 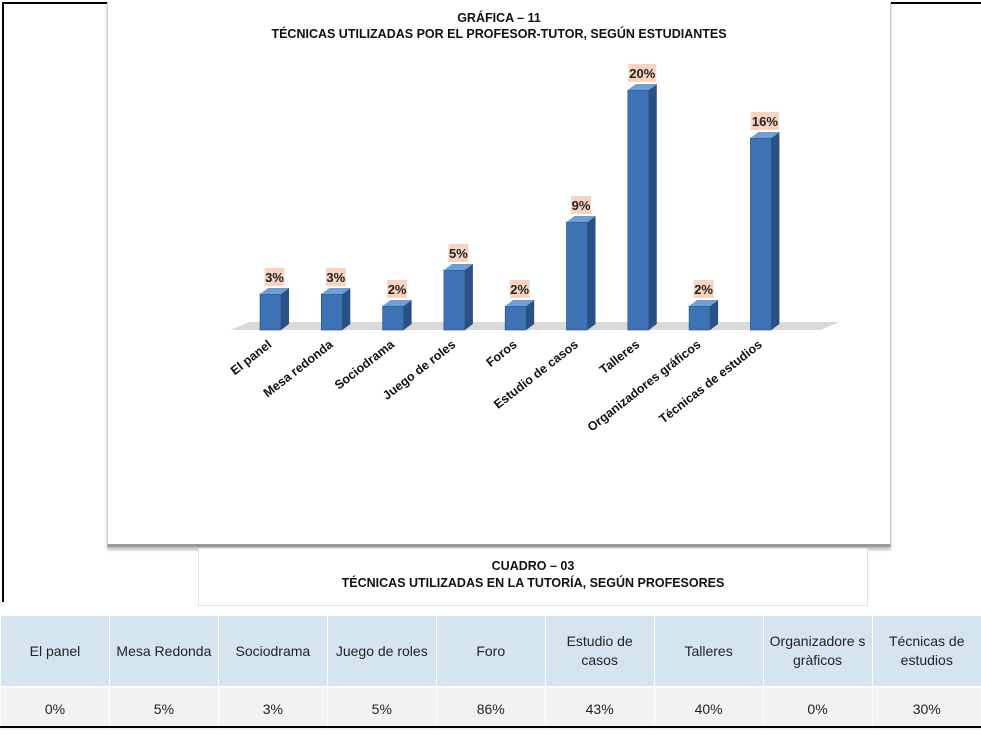 I want to click on category-label: Técnicas de estudios, so click(x=710, y=381).